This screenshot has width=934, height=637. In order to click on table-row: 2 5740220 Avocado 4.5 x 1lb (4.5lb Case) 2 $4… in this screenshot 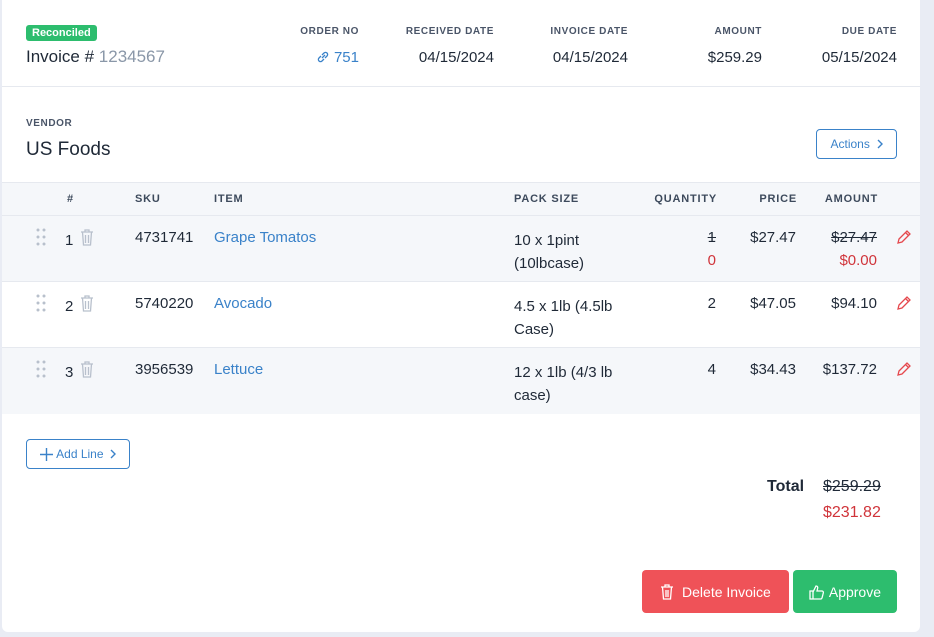, I will do `click(461, 314)`.